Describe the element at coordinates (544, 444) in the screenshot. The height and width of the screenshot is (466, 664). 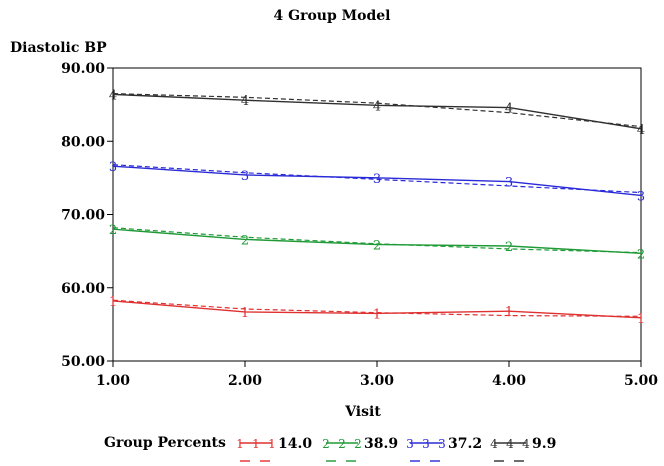
I see `legend-label: 9.9` at that location.